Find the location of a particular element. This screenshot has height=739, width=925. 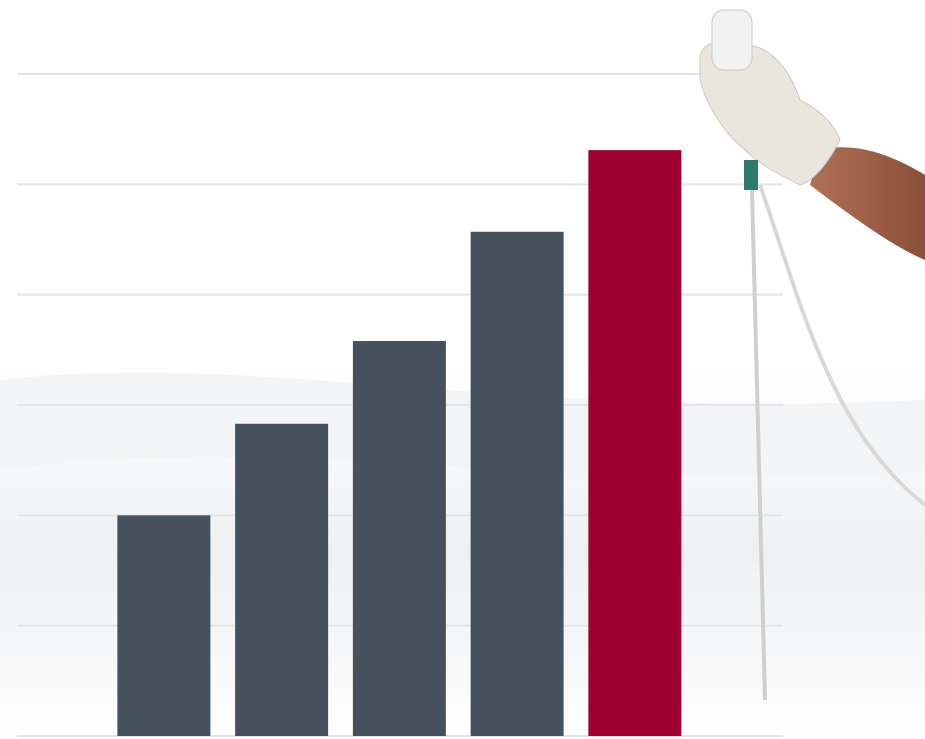

probe-handle is located at coordinates (732, 40).